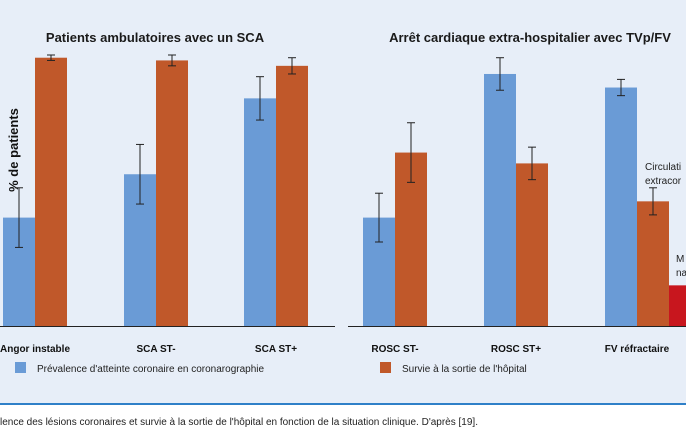 This screenshot has width=686, height=430. I want to click on annotation-text: na, so click(681, 273).